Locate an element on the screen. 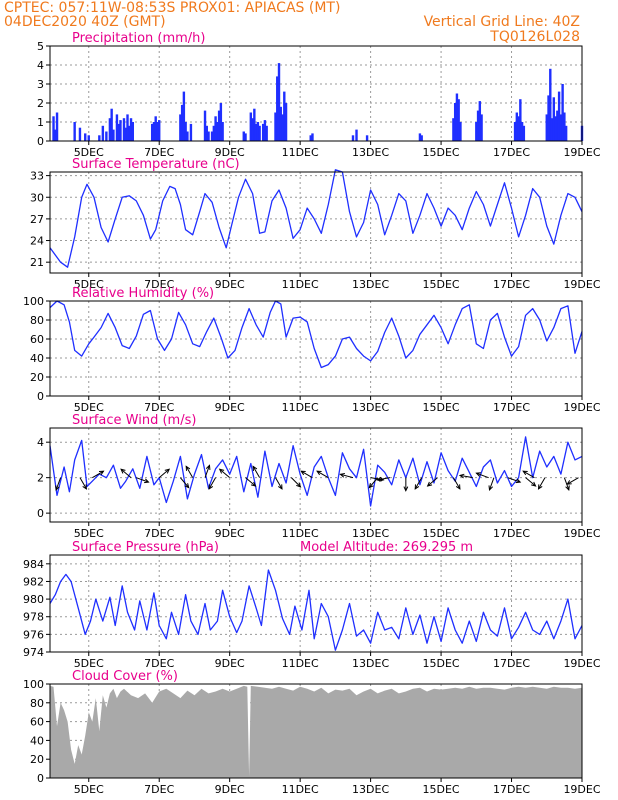  precipitation-xtick-label-2: 9DEC is located at coordinates (230, 152).